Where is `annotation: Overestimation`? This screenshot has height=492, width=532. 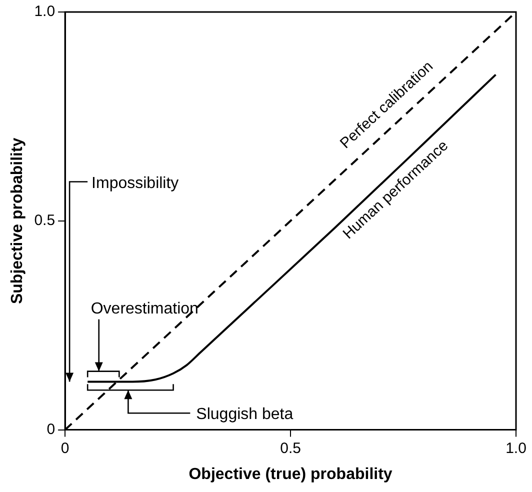 annotation: Overestimation is located at coordinates (144, 309).